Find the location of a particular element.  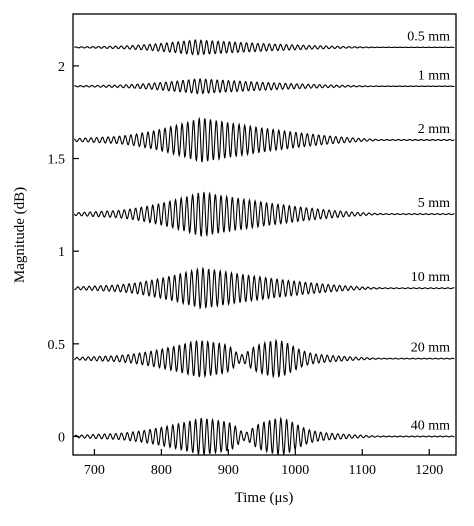

x-axis-ticks: 700 800 900 1000 1100 1200 is located at coordinates (263, 463).